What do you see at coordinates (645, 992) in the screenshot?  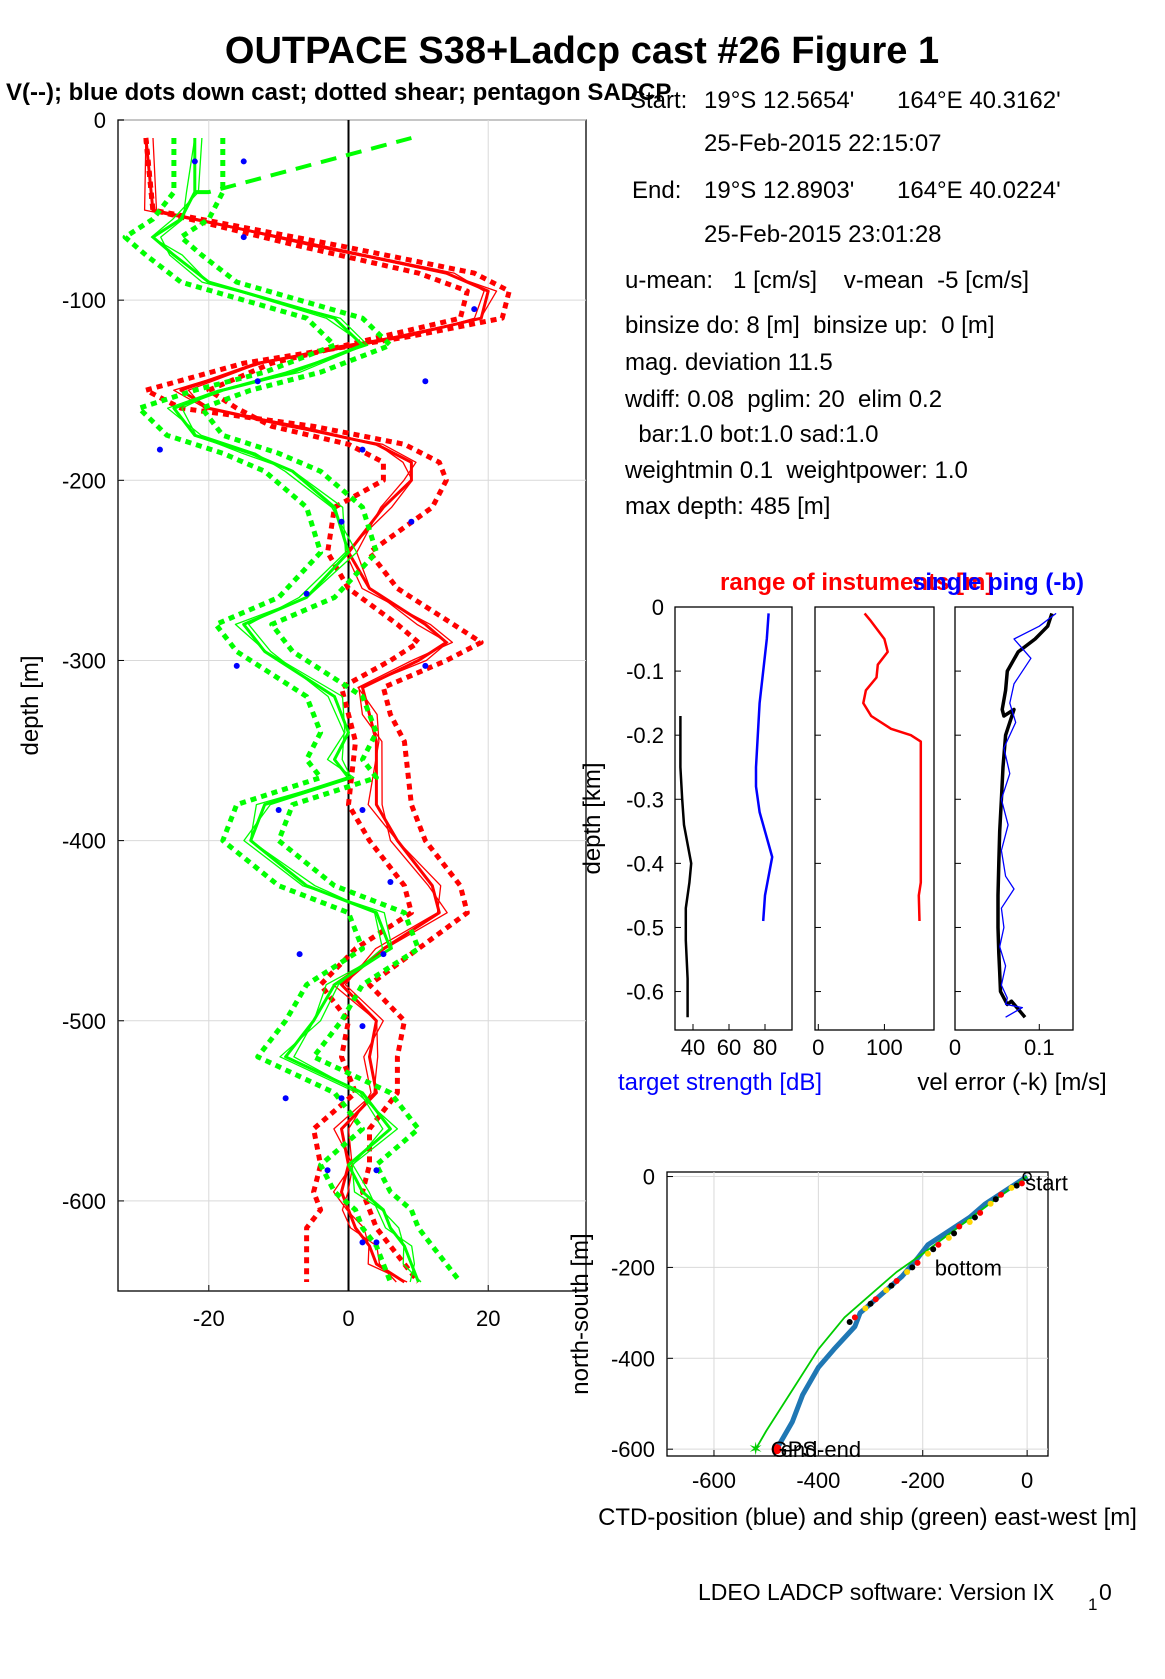 I see `y-tick-label: -0.6` at bounding box center [645, 992].